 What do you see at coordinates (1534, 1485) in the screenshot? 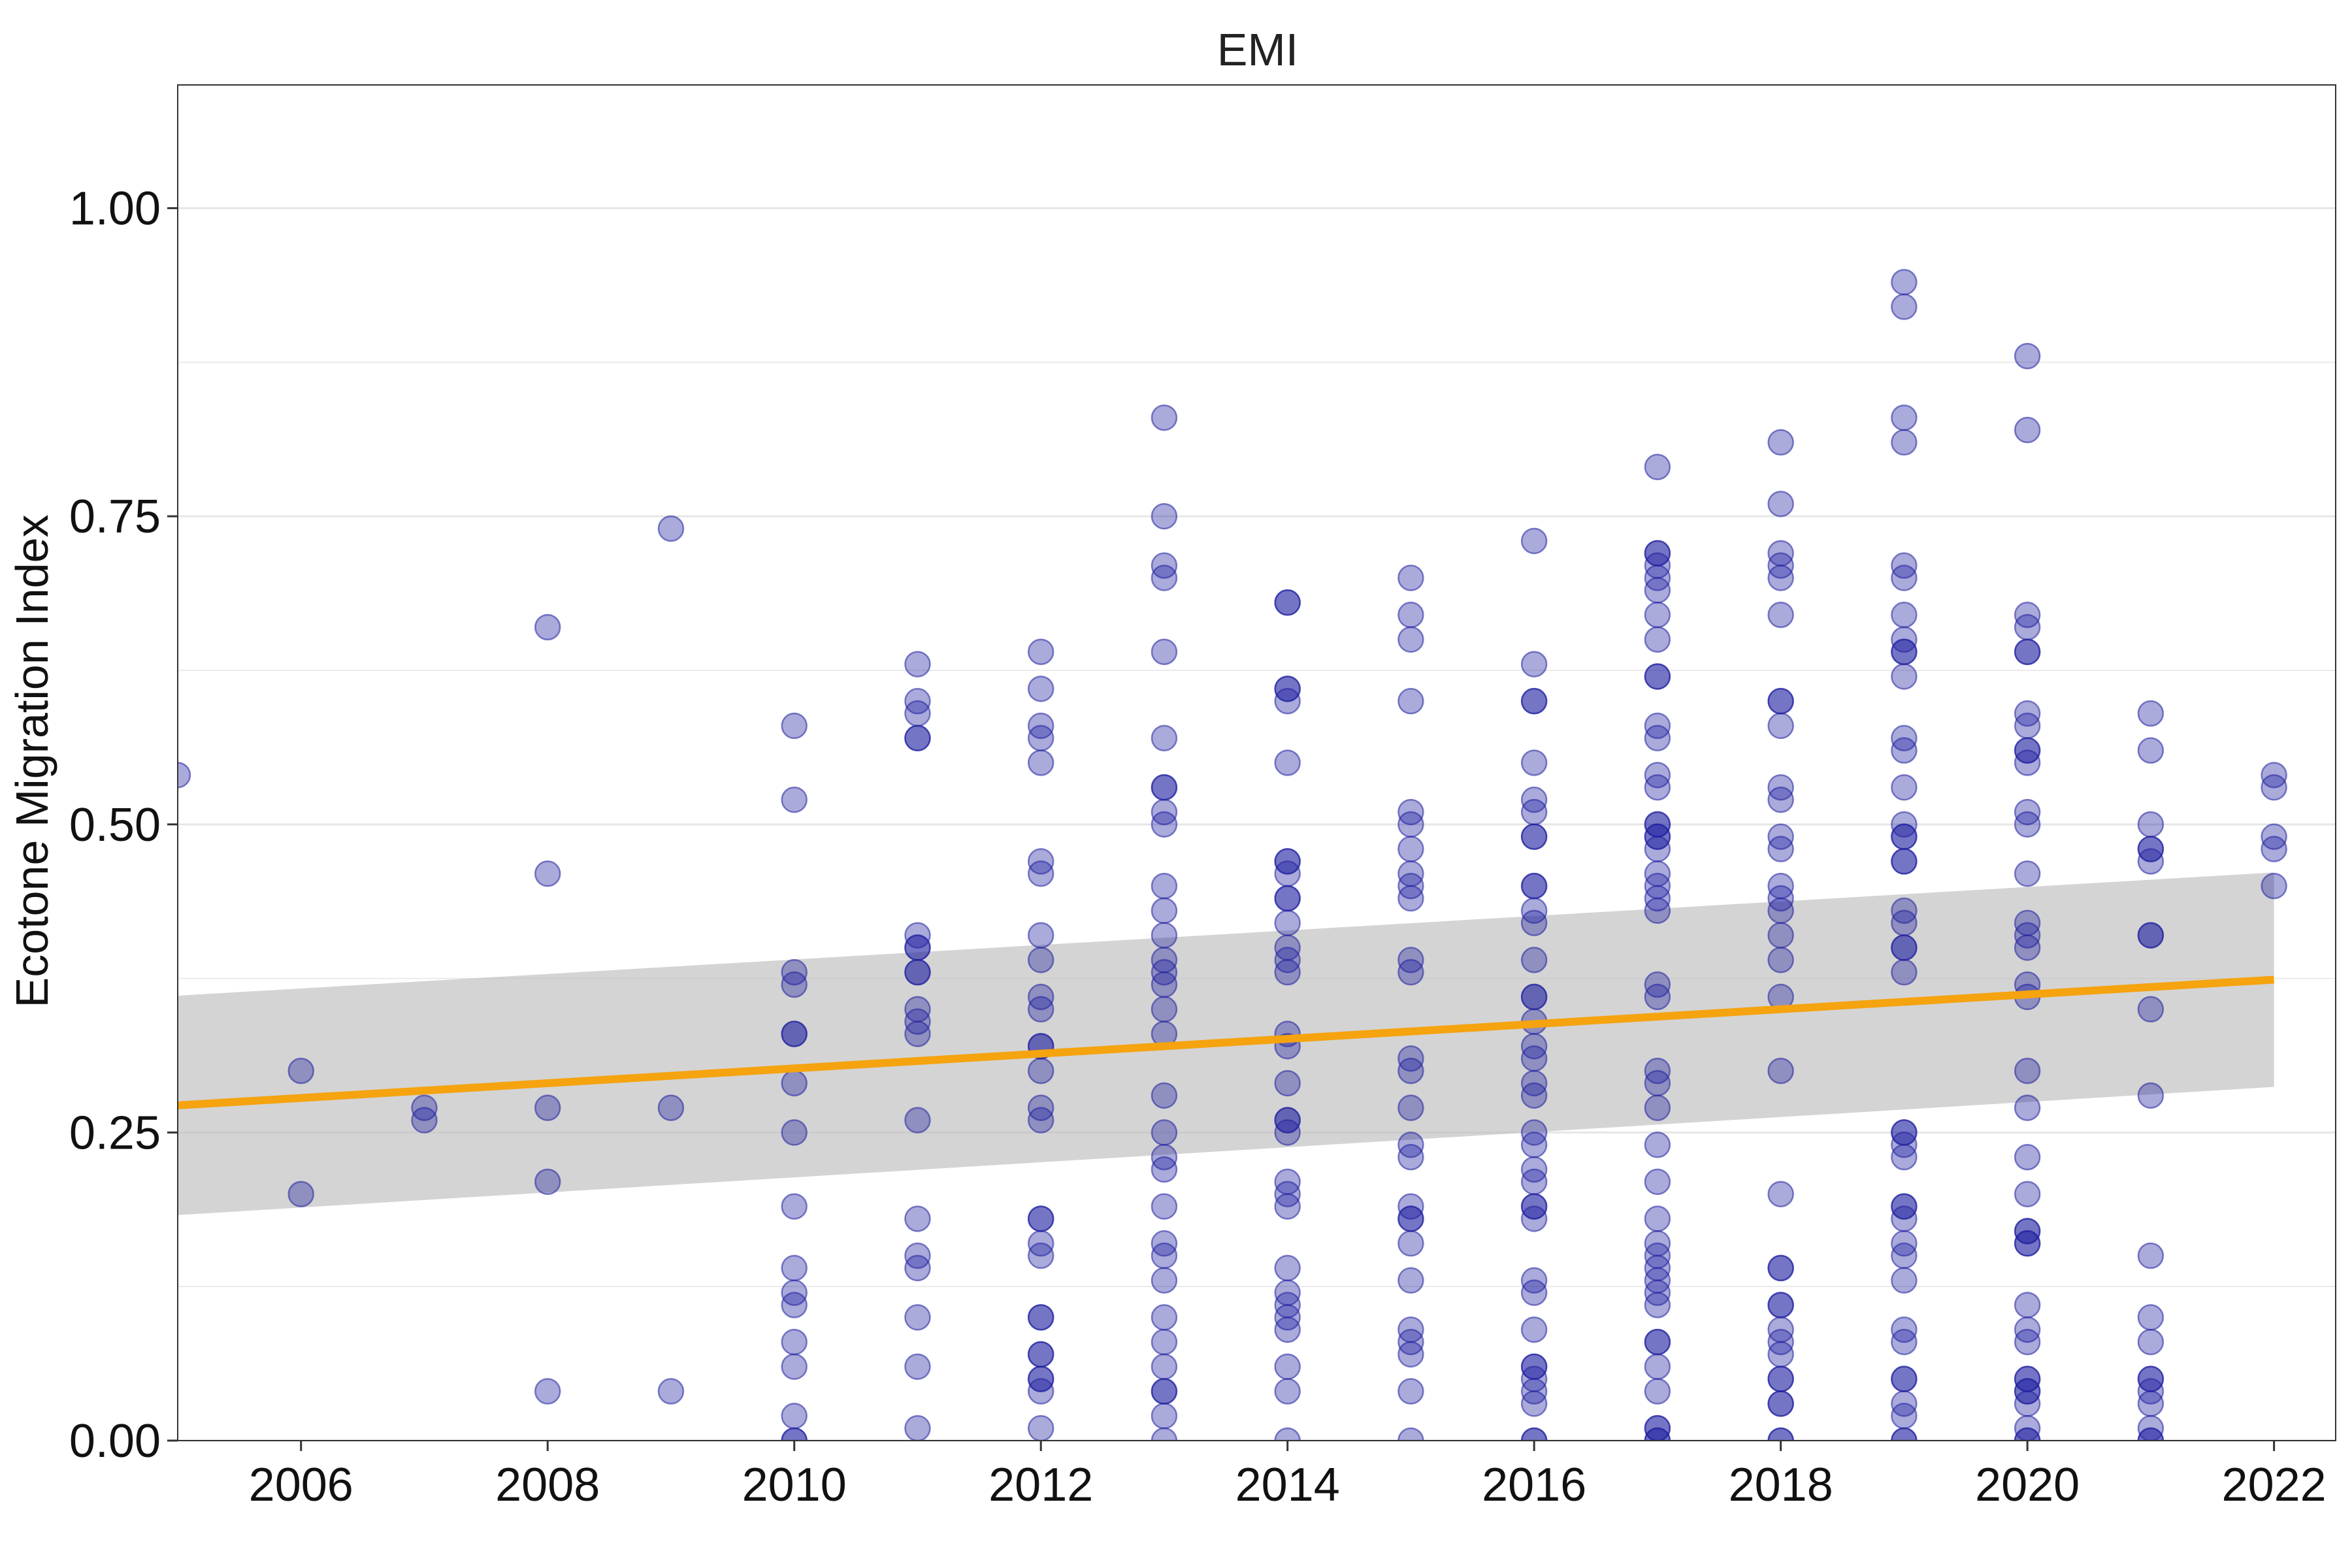
I see `x-tick-label: 2016` at bounding box center [1534, 1485].